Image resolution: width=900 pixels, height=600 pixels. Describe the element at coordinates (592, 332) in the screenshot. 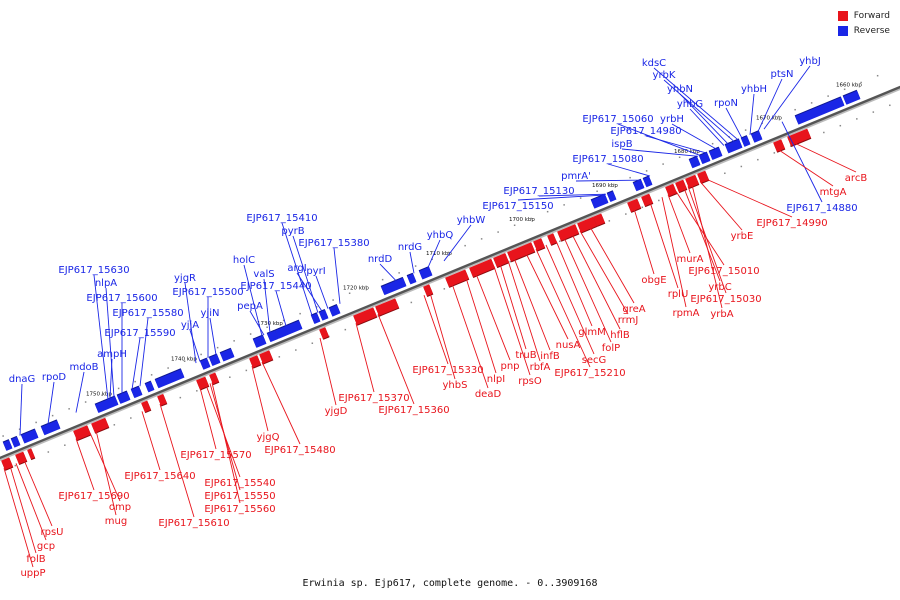

I see `forward-gene-label: glmM` at that location.